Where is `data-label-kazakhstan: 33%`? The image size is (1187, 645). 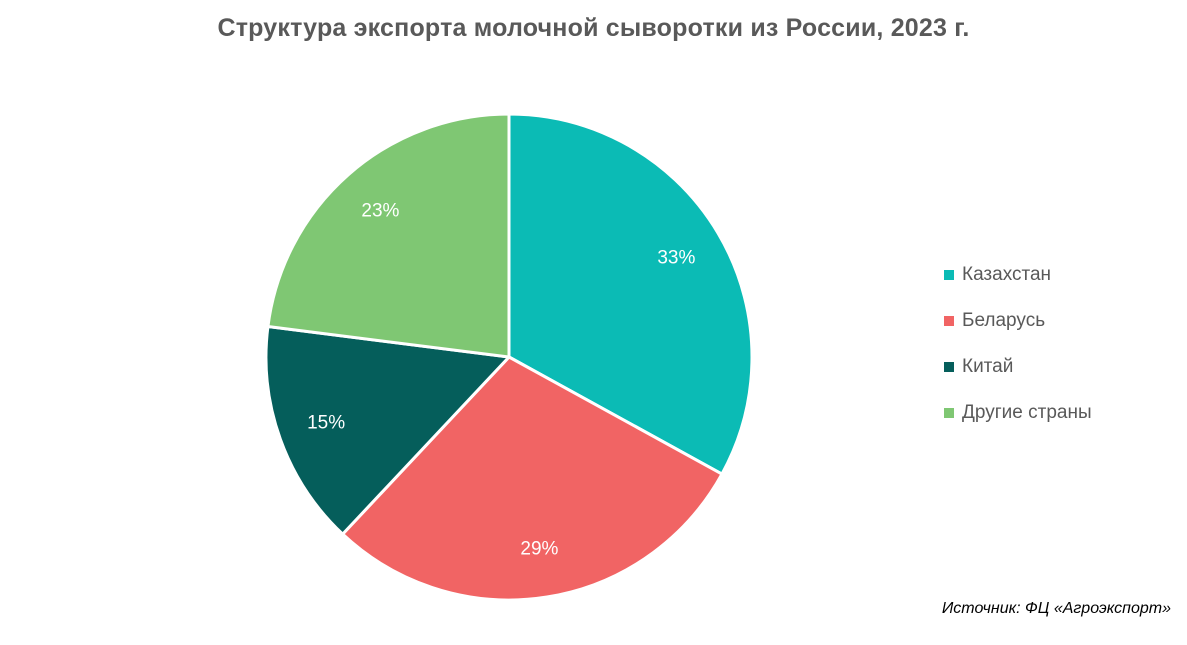 data-label-kazakhstan: 33% is located at coordinates (676, 258).